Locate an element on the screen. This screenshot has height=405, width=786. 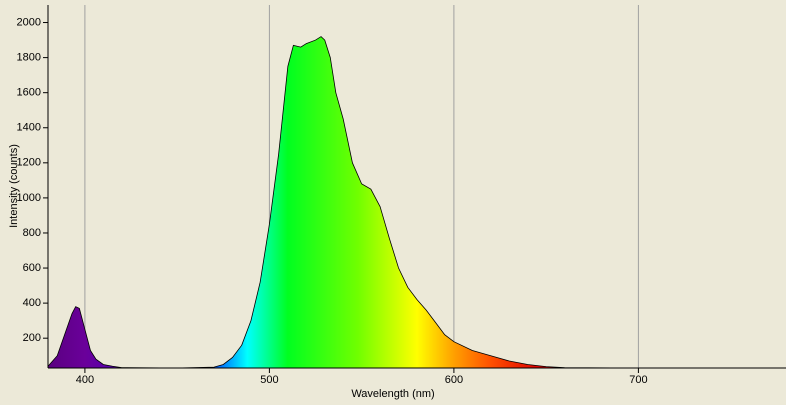
y-tick-label: 400 is located at coordinates (32, 303).